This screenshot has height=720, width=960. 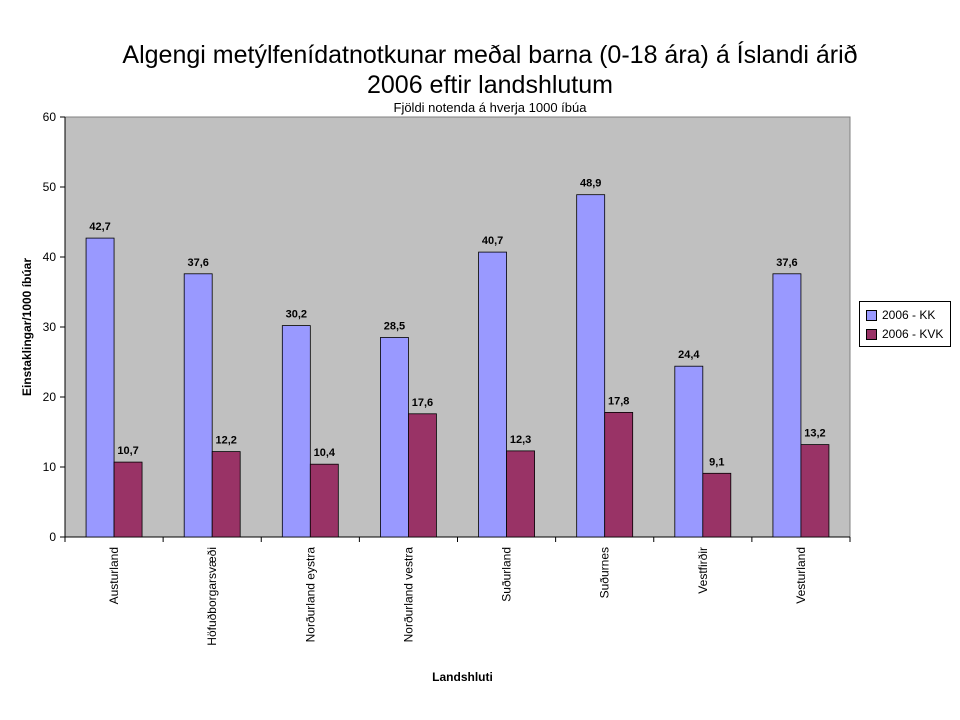 What do you see at coordinates (590, 184) in the screenshot?
I see `data-label: 48,9` at bounding box center [590, 184].